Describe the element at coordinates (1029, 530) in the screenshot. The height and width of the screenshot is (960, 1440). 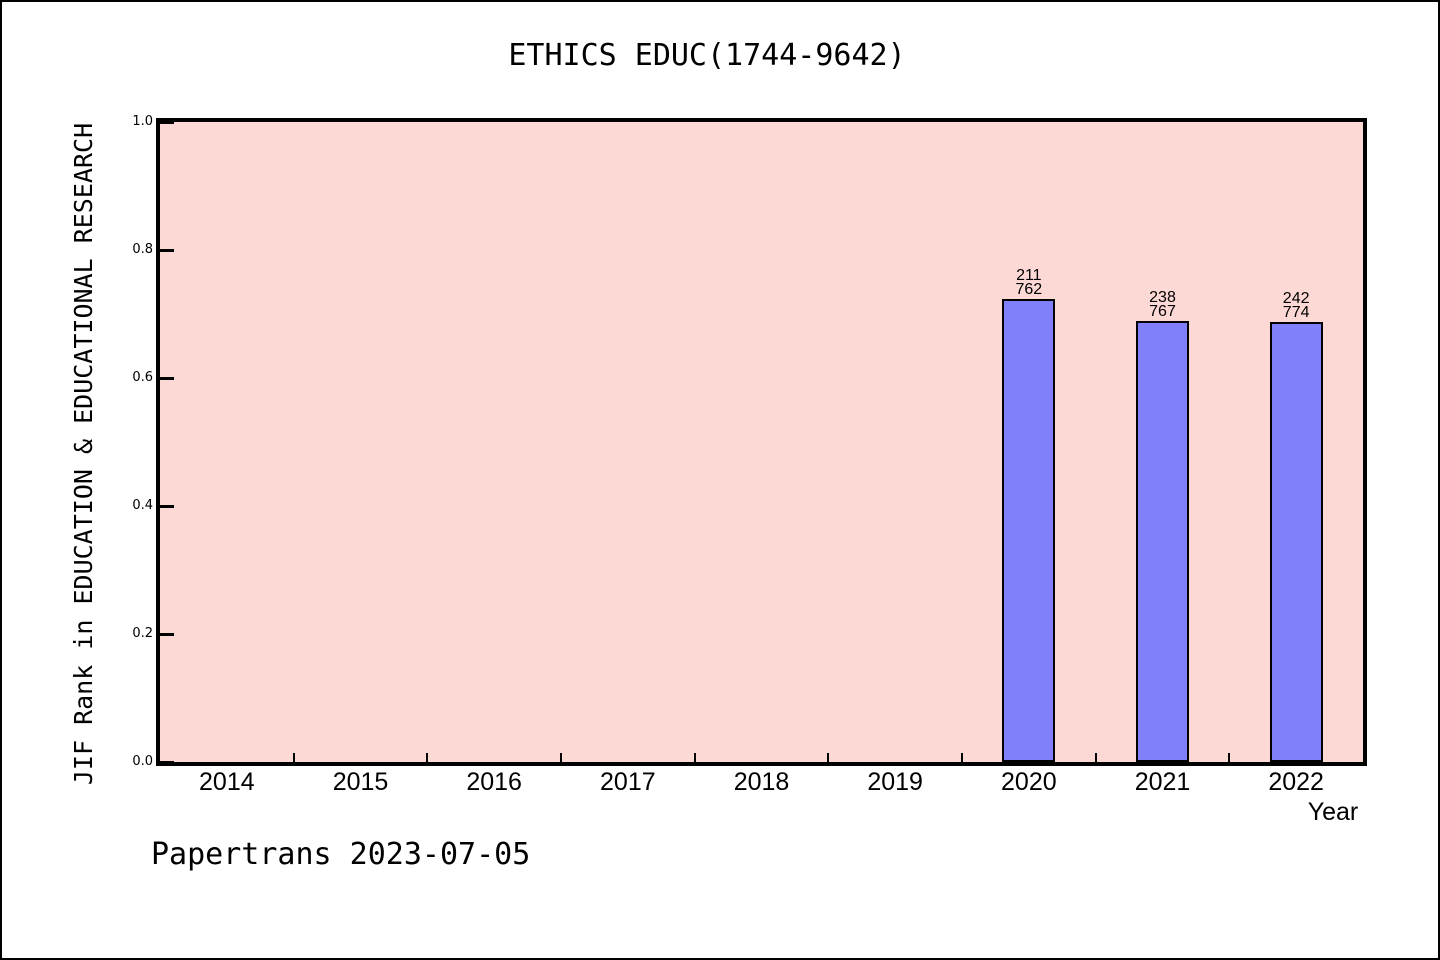
I see `bar-2020` at that location.